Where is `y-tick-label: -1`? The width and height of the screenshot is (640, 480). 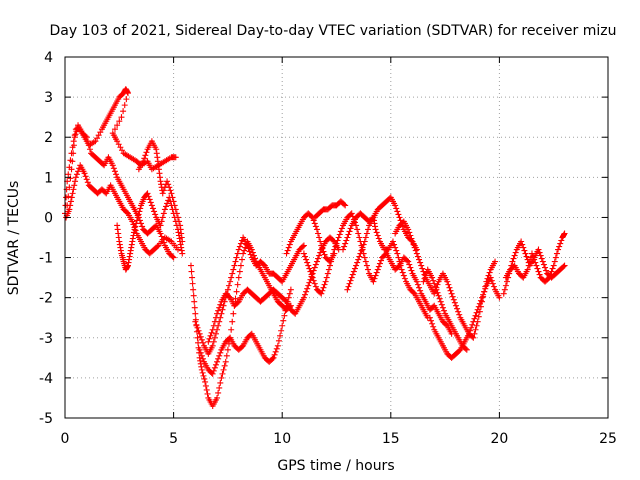 y-tick-label: -1 is located at coordinates (46, 259).